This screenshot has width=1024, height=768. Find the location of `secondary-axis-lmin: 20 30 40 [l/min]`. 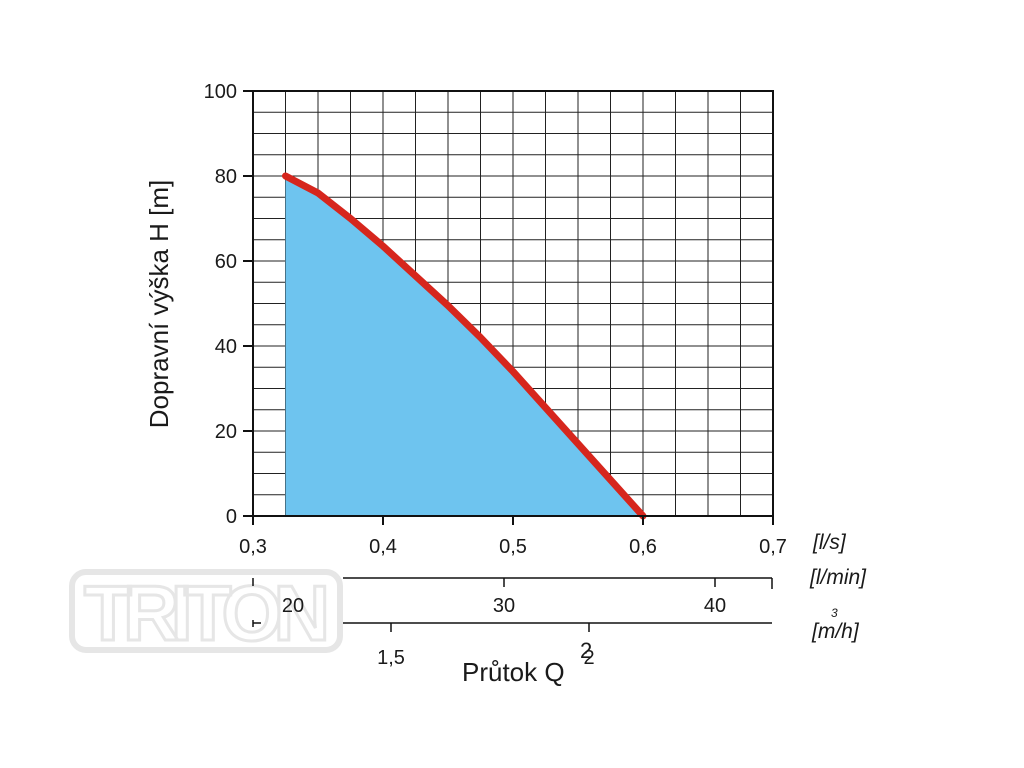

secondary-axis-lmin: 20 30 40 [l/min] is located at coordinates (559, 591).